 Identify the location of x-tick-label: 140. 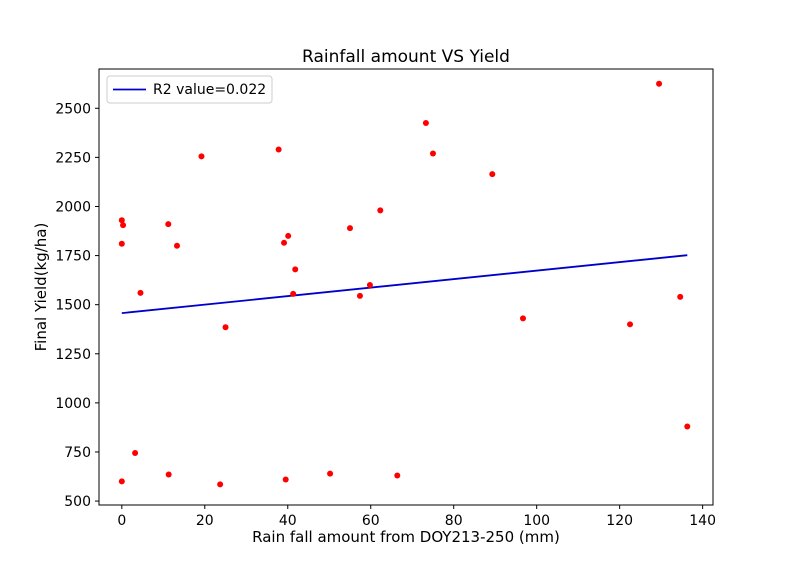
(702, 521).